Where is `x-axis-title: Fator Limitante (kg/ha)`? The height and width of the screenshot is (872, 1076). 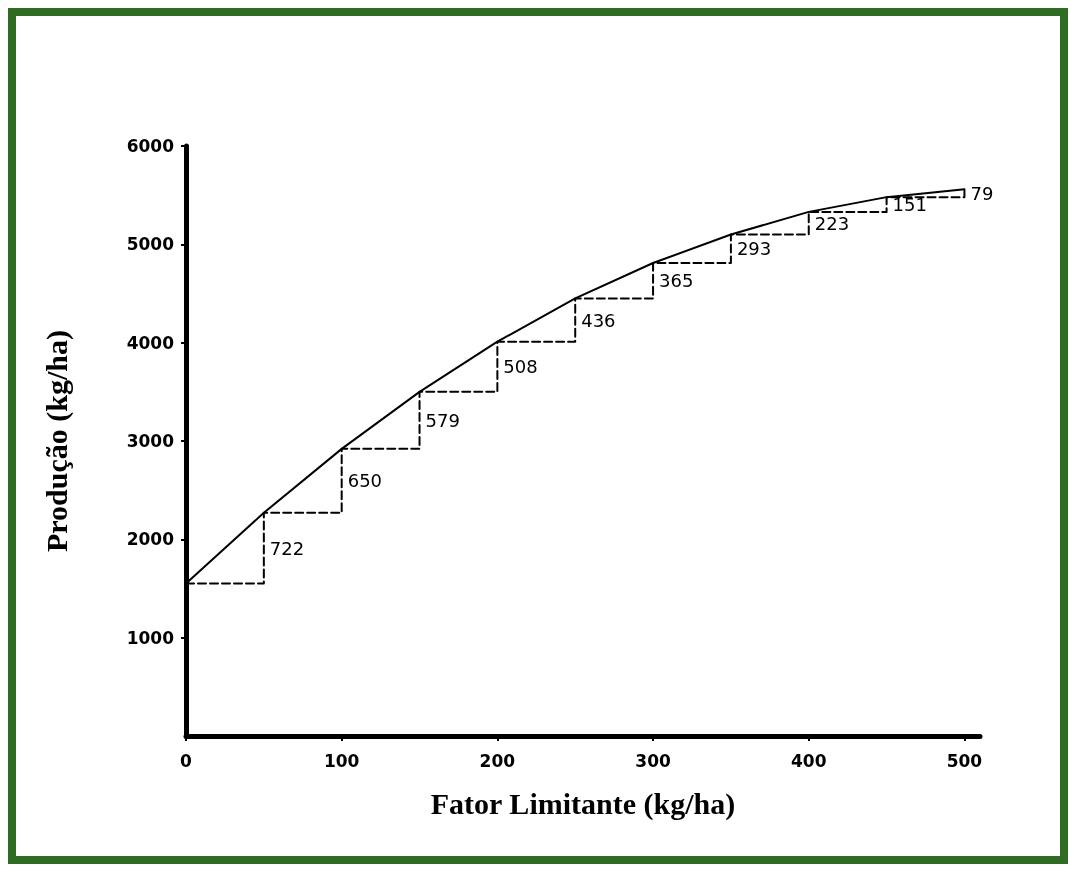
x-axis-title: Fator Limitante (kg/ha) is located at coordinates (583, 803).